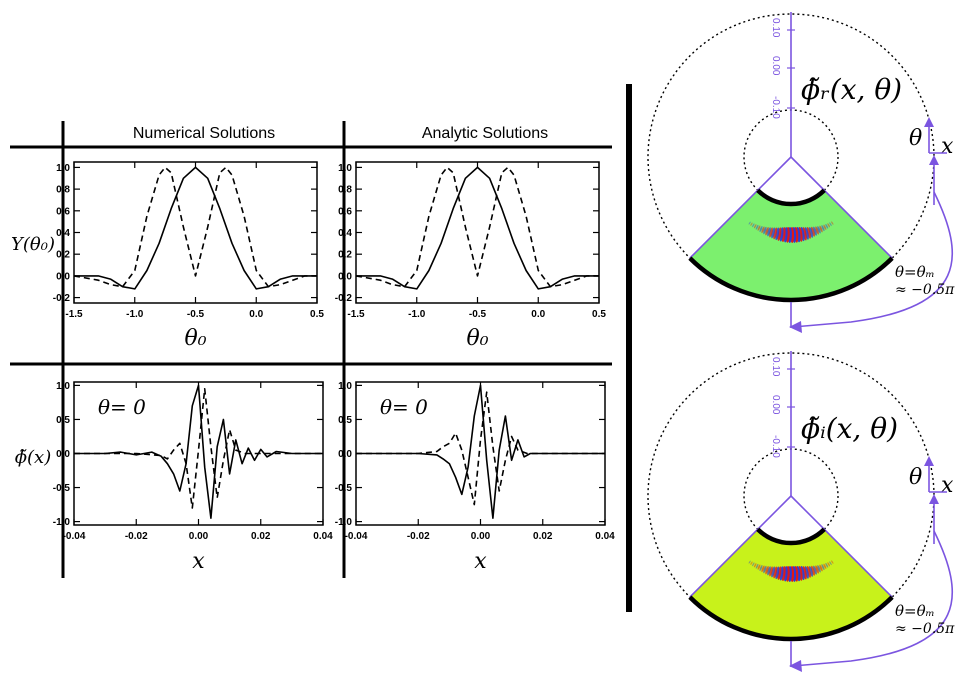  Describe the element at coordinates (195, 338) in the screenshot. I see `x-axis-label: θ₀` at that location.